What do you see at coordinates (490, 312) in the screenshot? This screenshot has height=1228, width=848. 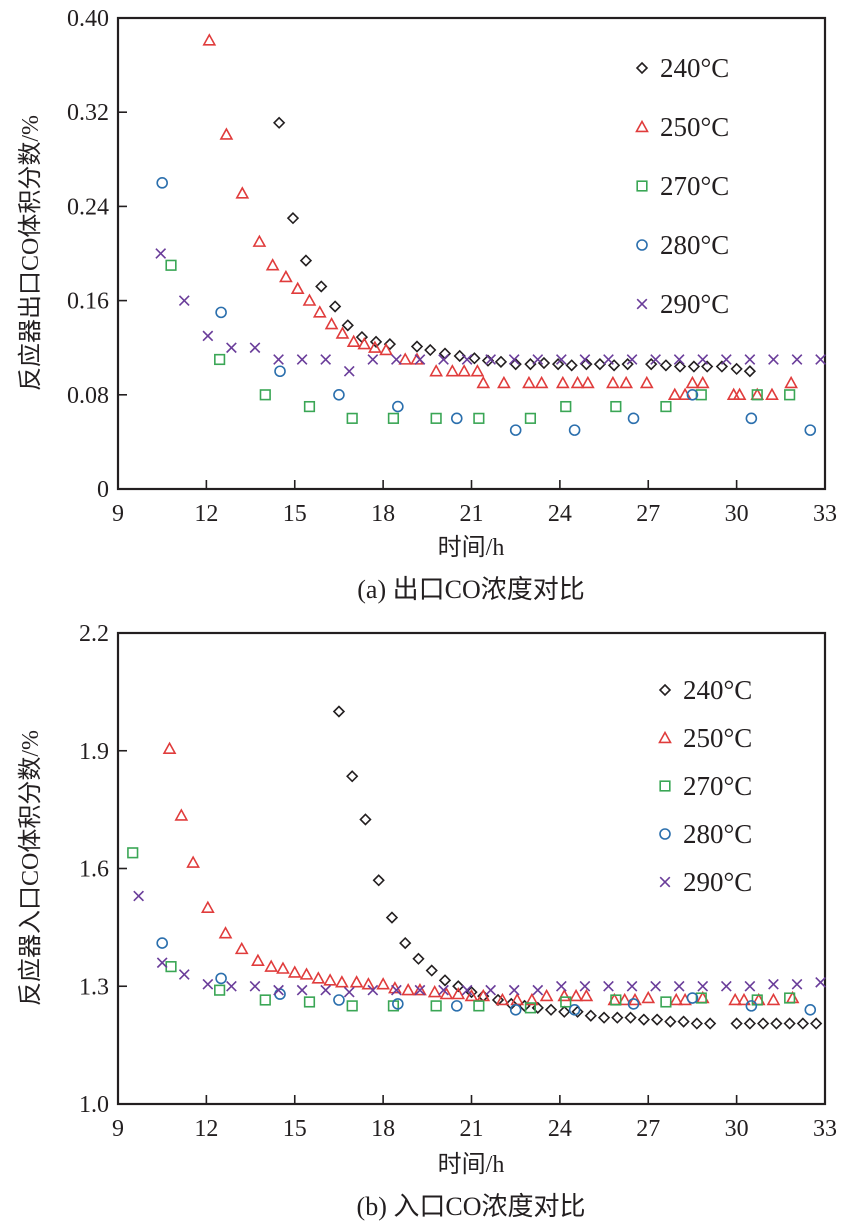 I see `series-290c` at bounding box center [490, 312].